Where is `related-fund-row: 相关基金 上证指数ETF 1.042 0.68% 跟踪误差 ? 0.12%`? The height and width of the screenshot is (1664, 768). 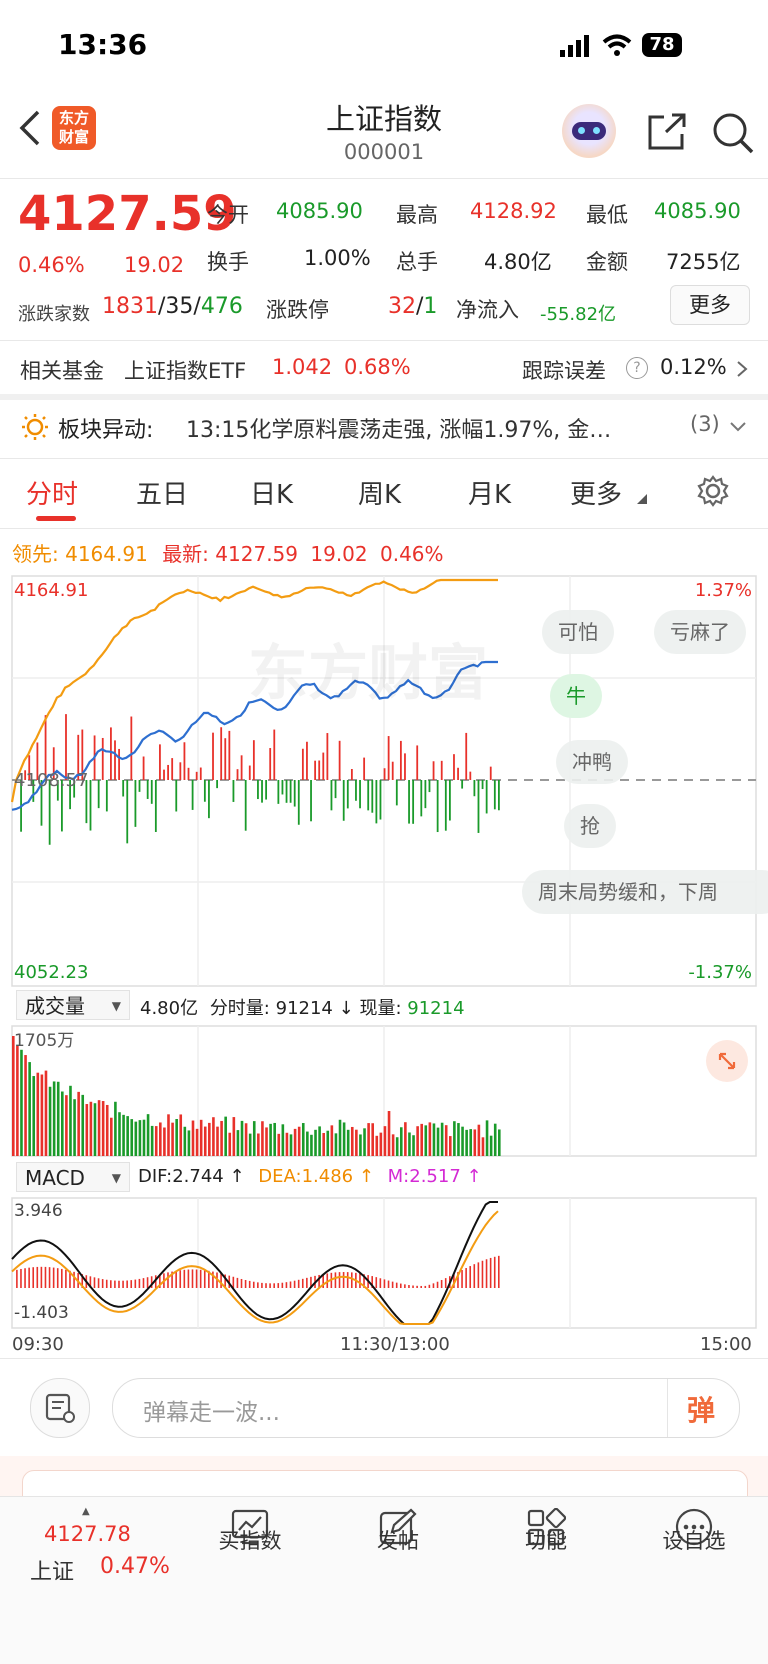 related-fund-row: 相关基金 上证指数ETF 1.042 0.68% 跟踪误差 ? 0.12% is located at coordinates (384, 367).